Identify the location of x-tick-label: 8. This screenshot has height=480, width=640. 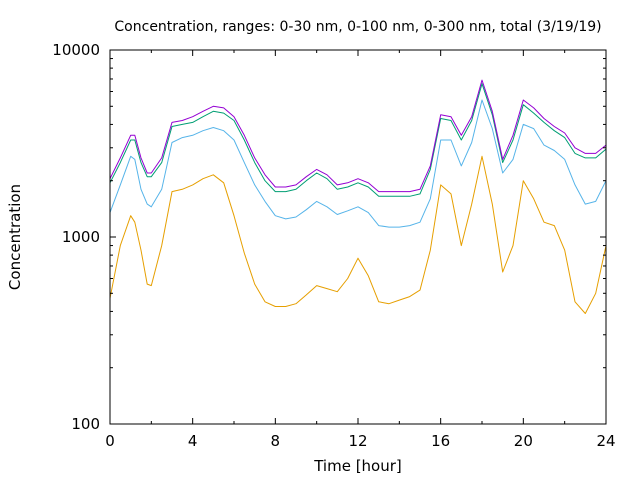
(276, 441).